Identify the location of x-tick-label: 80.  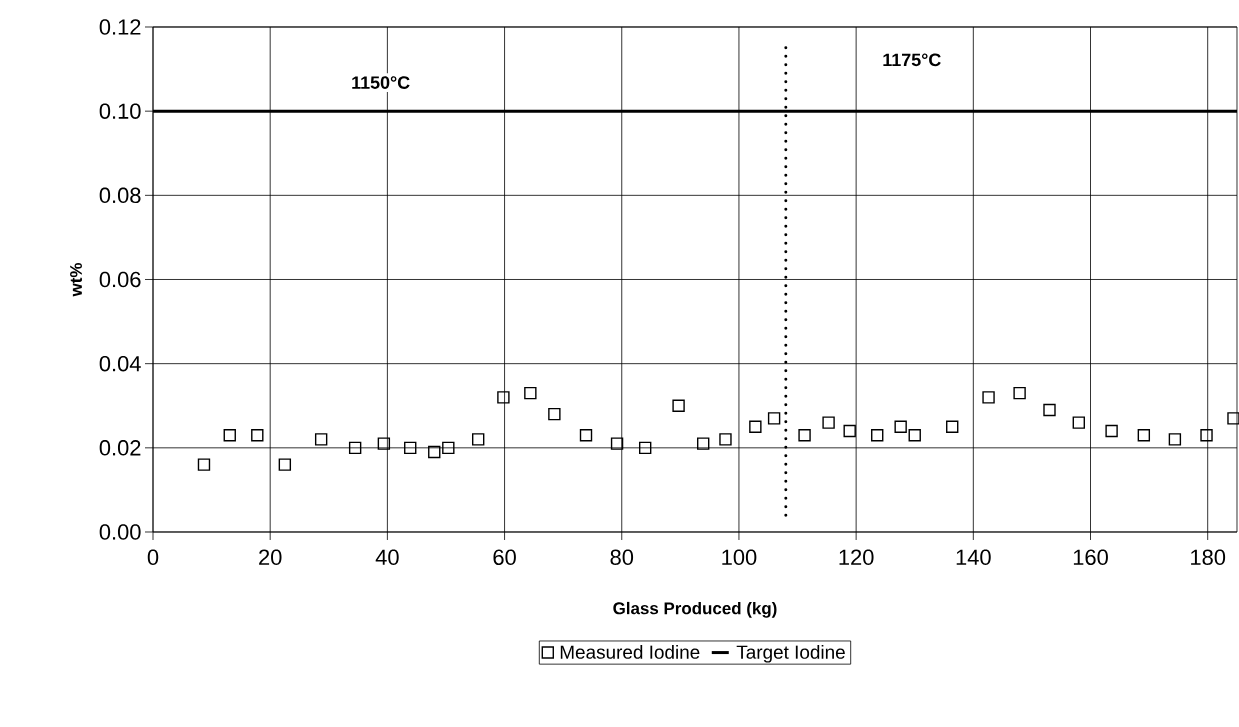
(622, 557).